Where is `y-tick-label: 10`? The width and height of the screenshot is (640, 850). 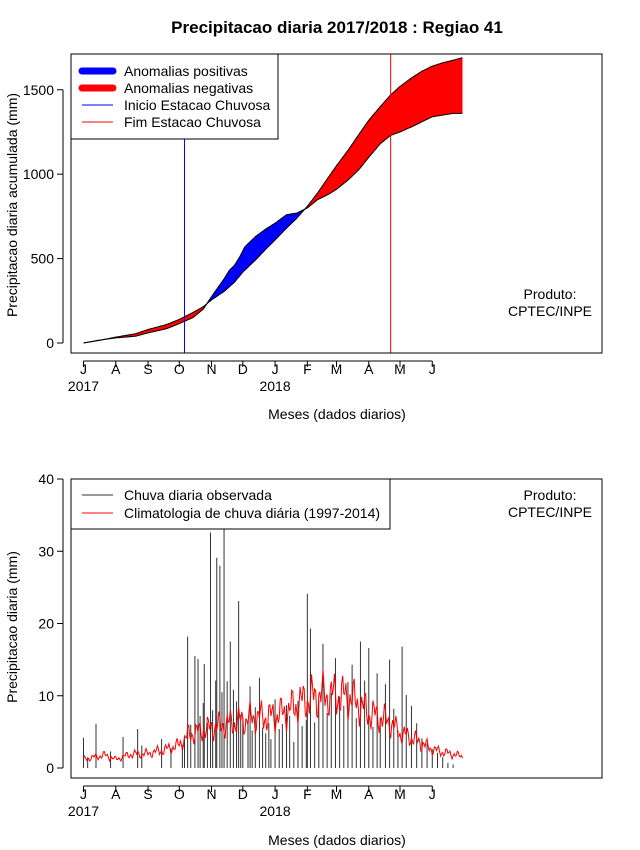 y-tick-label: 10 is located at coordinates (46, 696).